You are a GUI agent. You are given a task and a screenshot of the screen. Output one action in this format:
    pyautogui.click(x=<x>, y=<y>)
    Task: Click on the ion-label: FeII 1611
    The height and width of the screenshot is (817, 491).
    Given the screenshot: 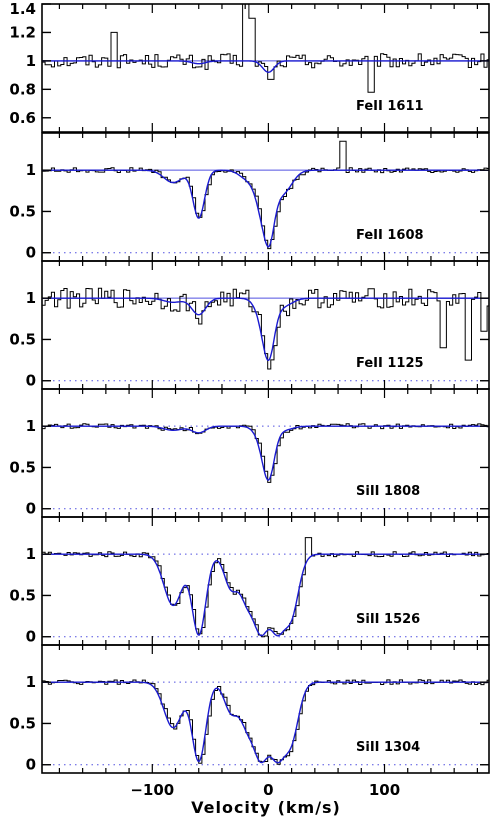 What is the action you would take?
    pyautogui.click(x=390, y=106)
    